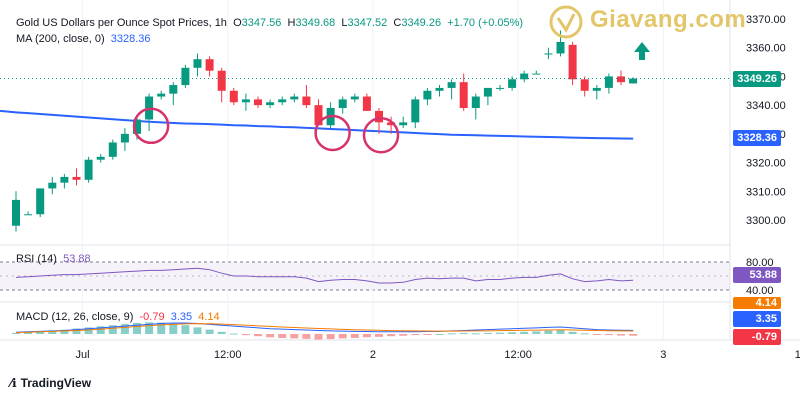 The width and height of the screenshot is (800, 400). I want to click on highlight-circle, so click(151, 126).